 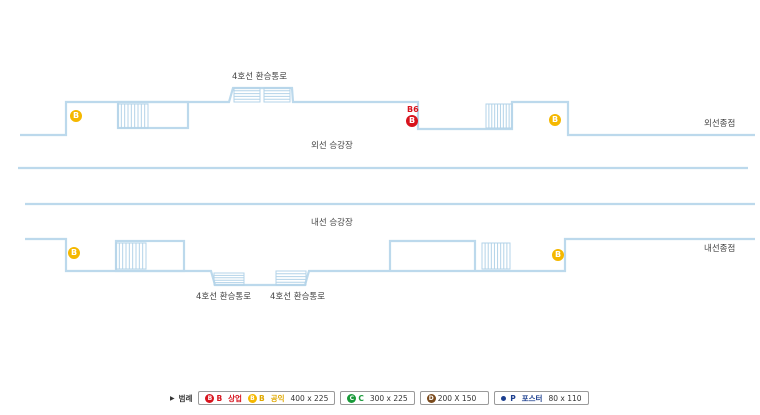 I want to click on stairs-transfer-top-a, so click(x=247, y=95).